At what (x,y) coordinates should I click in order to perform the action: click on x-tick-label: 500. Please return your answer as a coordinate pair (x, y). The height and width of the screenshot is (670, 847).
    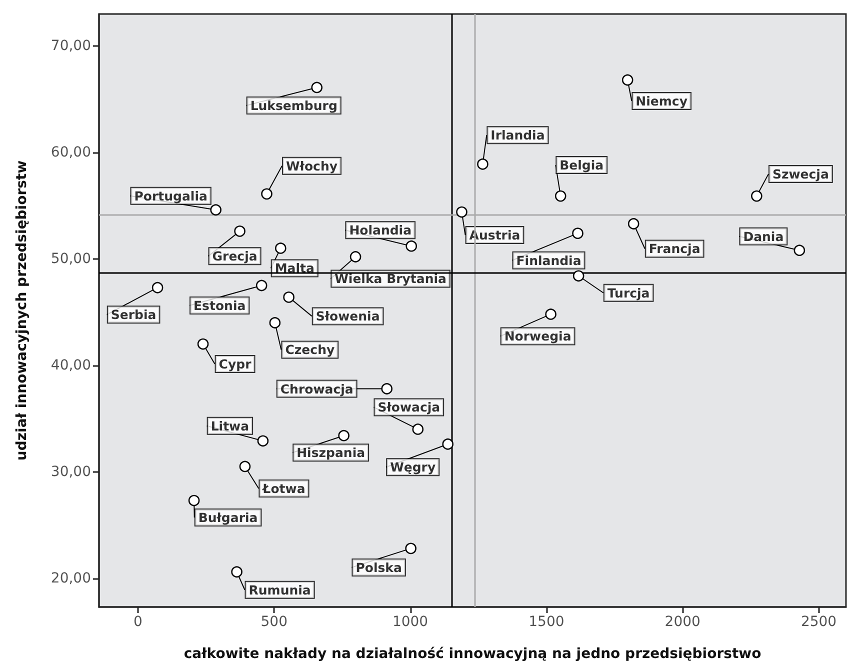
    Looking at the image, I should click on (274, 622).